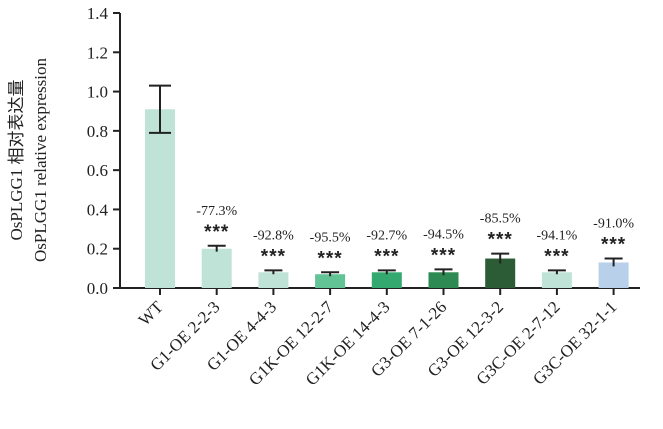 The width and height of the screenshot is (663, 429). I want to click on percent-change-label: -94.5%, so click(443, 234).